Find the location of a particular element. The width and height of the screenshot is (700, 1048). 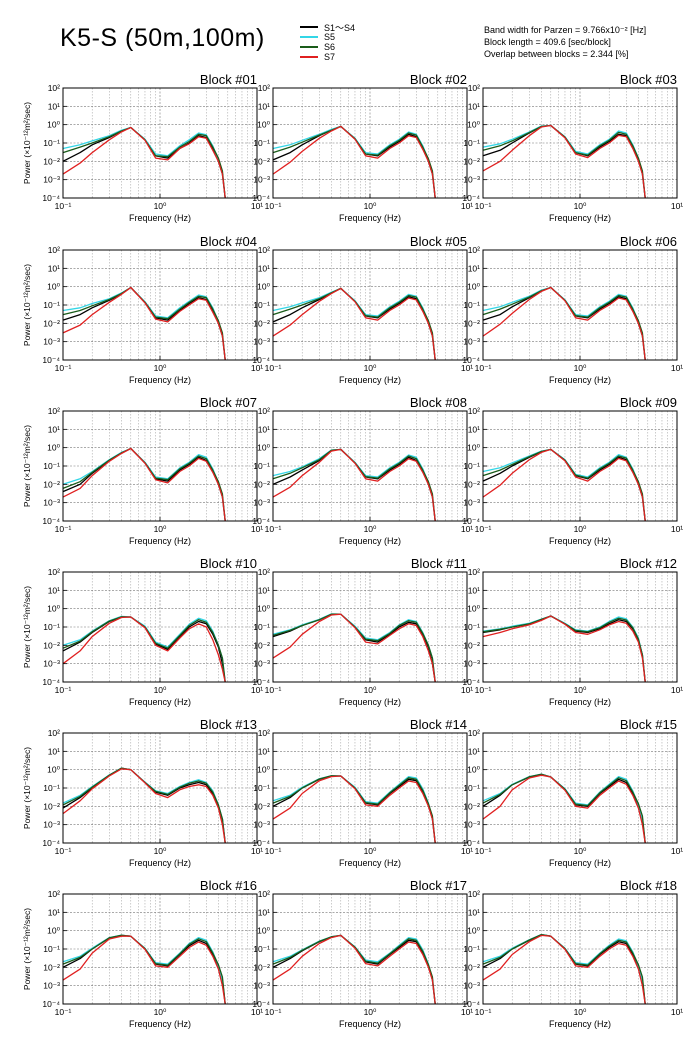

legend-swatch-s7 is located at coordinates (309, 57).